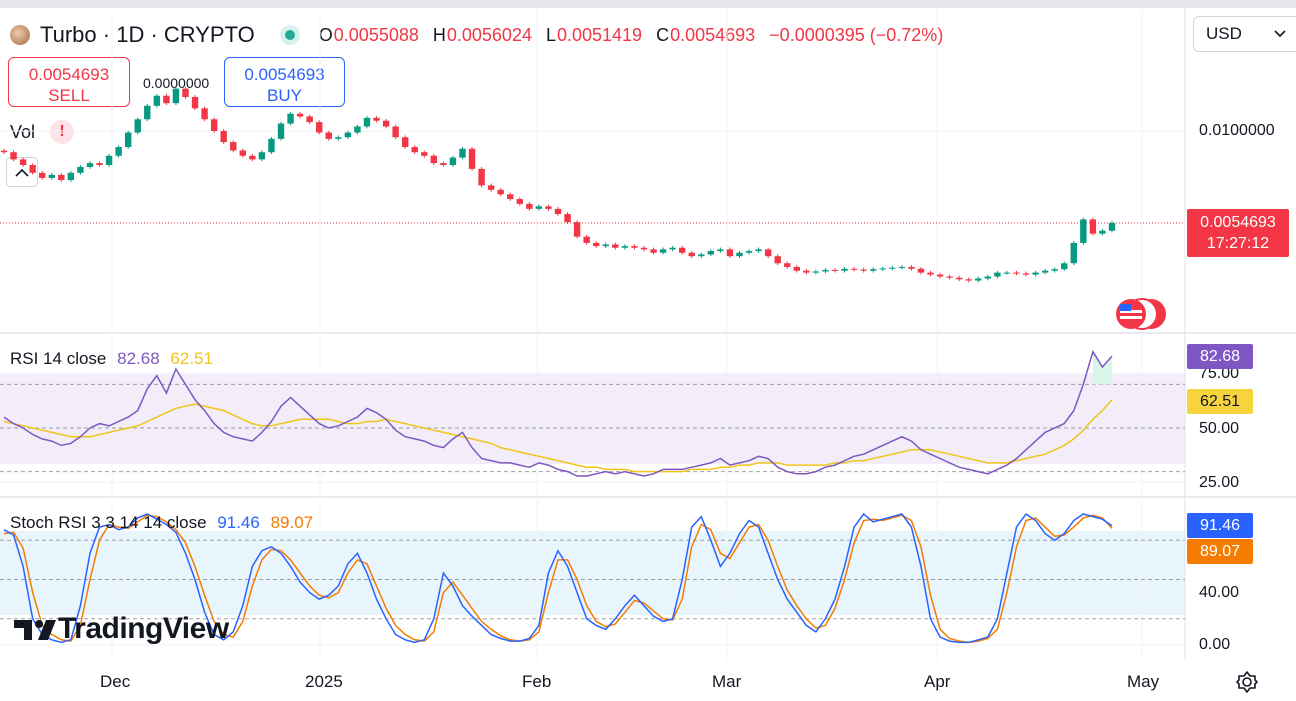 The height and width of the screenshot is (701, 1296). I want to click on chevron-up-icon, so click(22, 172).